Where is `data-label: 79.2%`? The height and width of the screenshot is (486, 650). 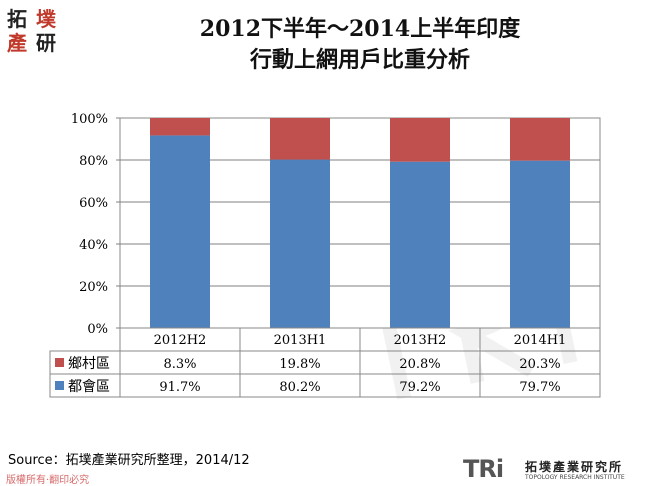
data-label: 79.2% is located at coordinates (419, 387).